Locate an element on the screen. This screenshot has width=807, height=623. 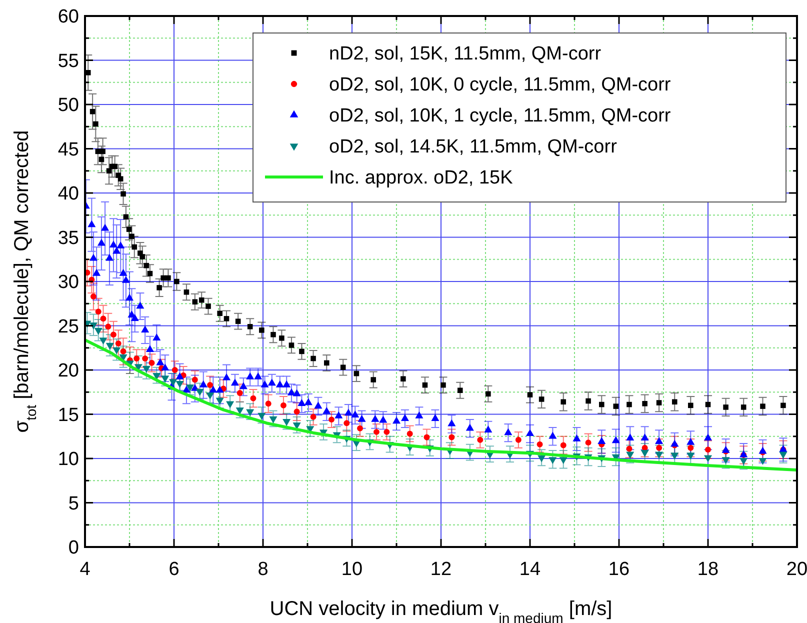
legend-label: oD2, sol, 10K, 1 cycle, 11.5mm, QM-corr is located at coordinates (500, 116).